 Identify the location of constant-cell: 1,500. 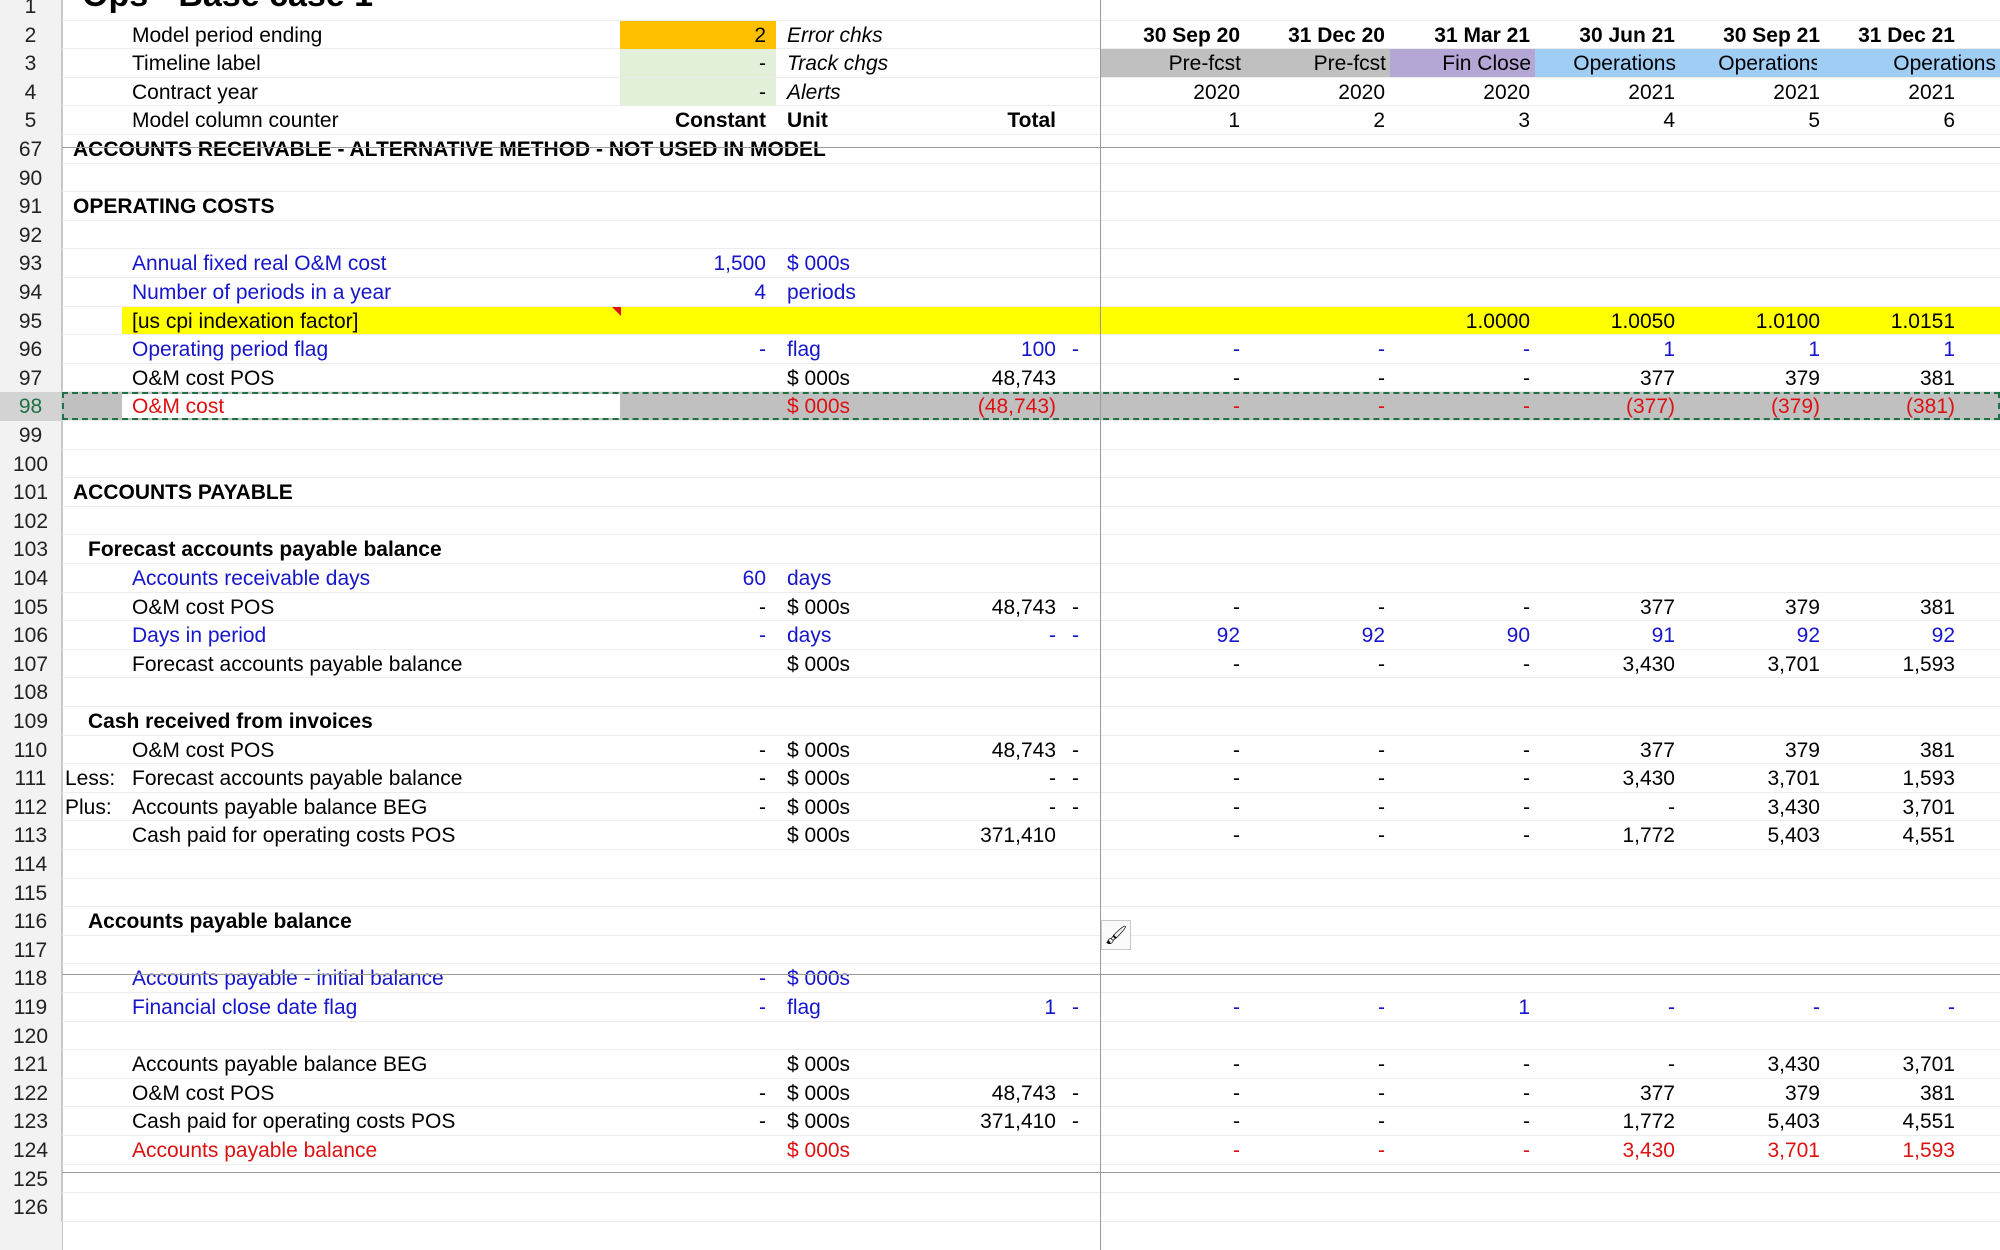
(739, 264).